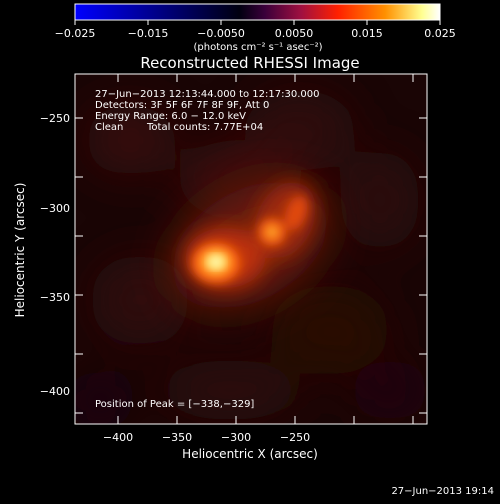 This screenshot has height=504, width=500. What do you see at coordinates (75, 33) in the screenshot?
I see `colorbar-tick-label: −0.025` at bounding box center [75, 33].